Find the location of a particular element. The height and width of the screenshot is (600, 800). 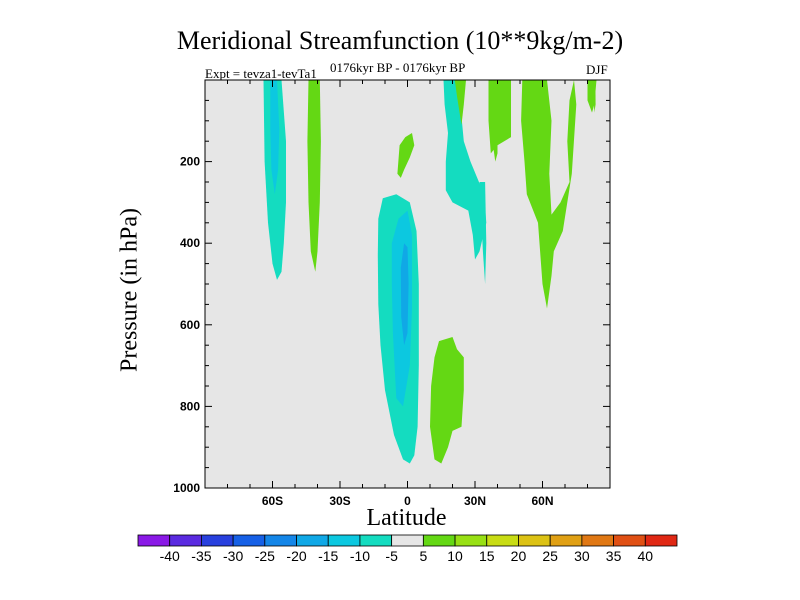

y-tick-label: 800 is located at coordinates (190, 406).